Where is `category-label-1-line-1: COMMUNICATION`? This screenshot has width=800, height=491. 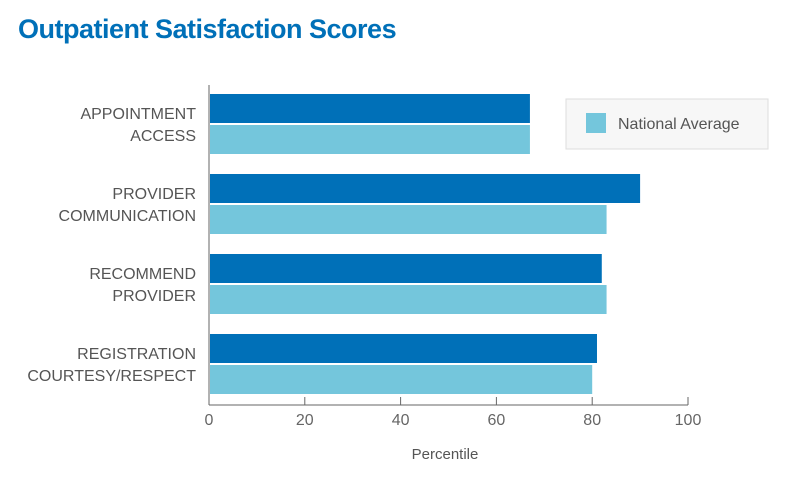 category-label-1-line-1: COMMUNICATION is located at coordinates (127, 216).